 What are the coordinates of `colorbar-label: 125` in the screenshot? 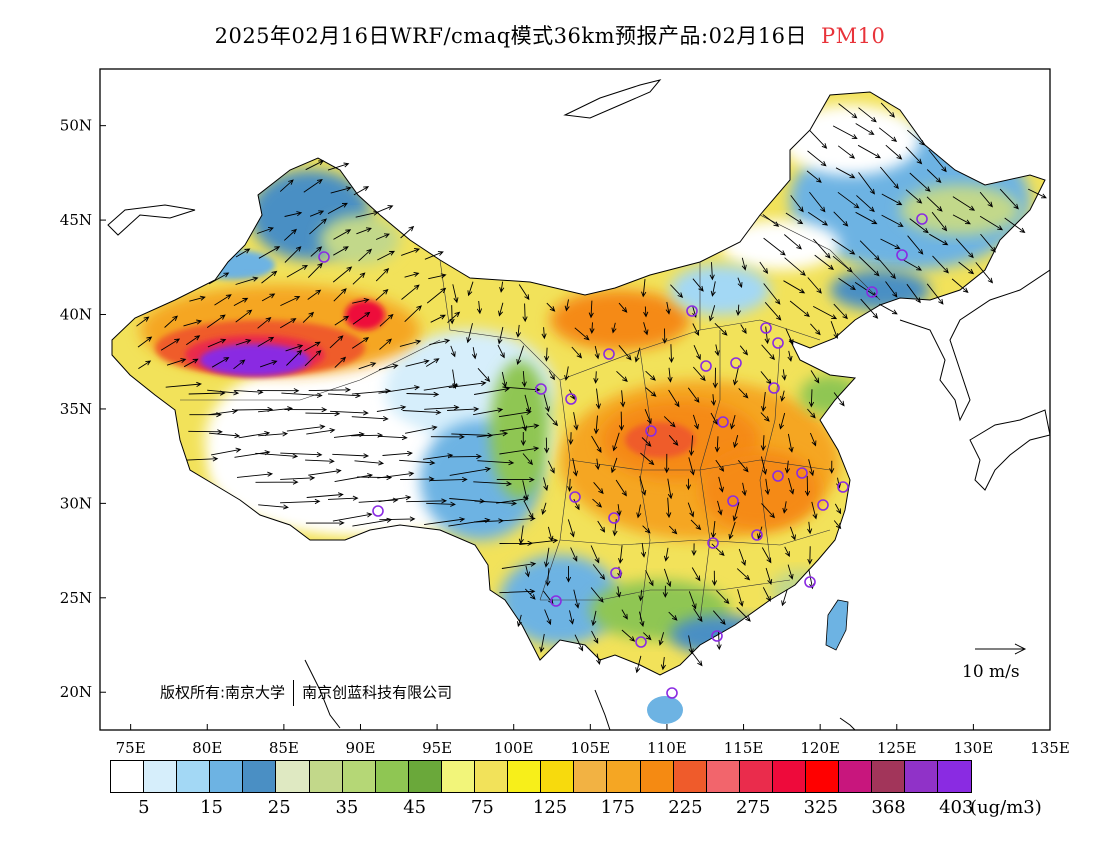 It's located at (550, 807).